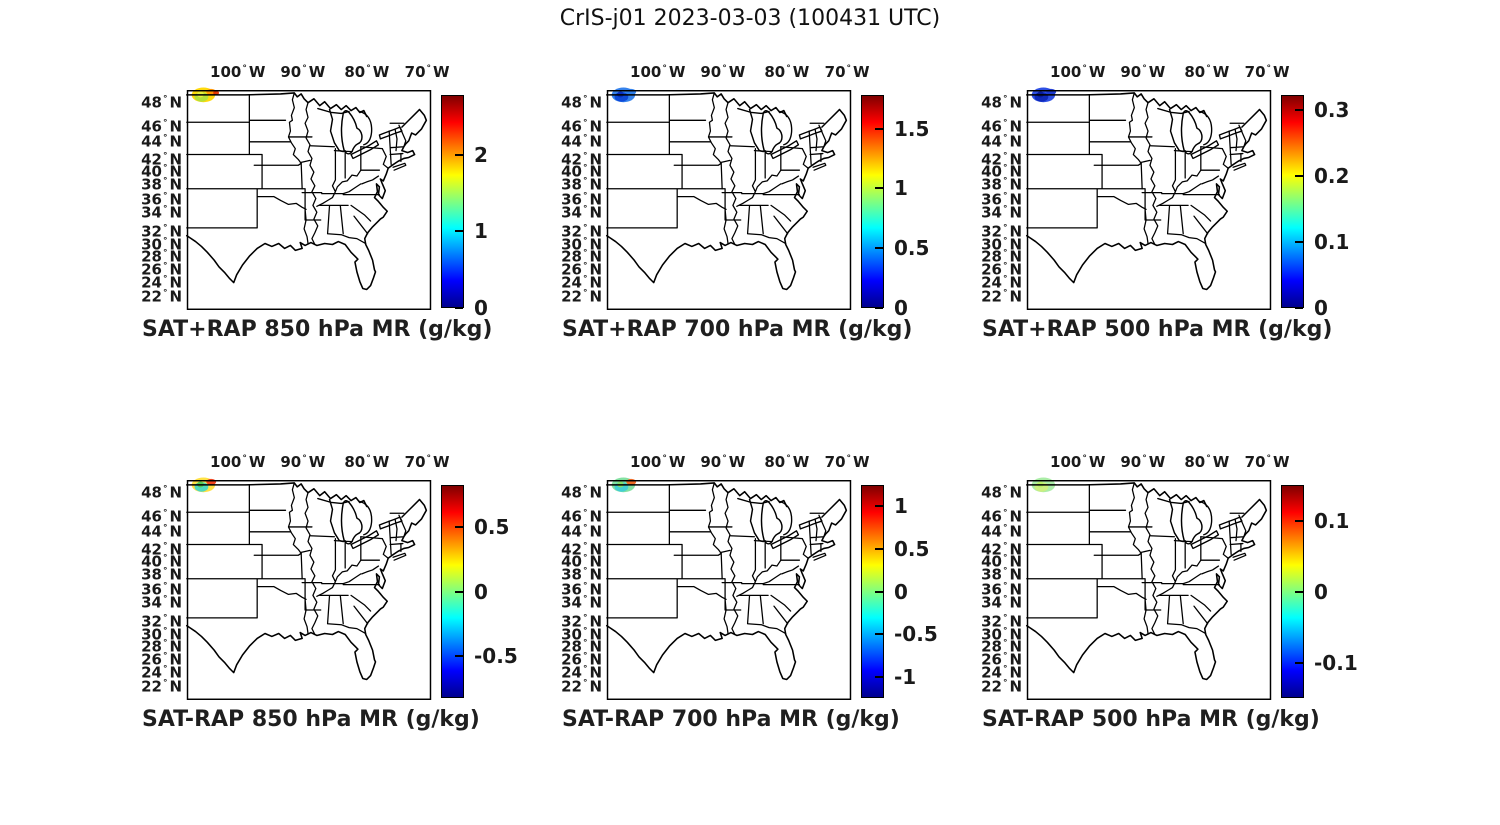 This screenshot has width=1500, height=825. Describe the element at coordinates (916, 634) in the screenshot. I see `colorbar-tick-label: -0.5` at that location.